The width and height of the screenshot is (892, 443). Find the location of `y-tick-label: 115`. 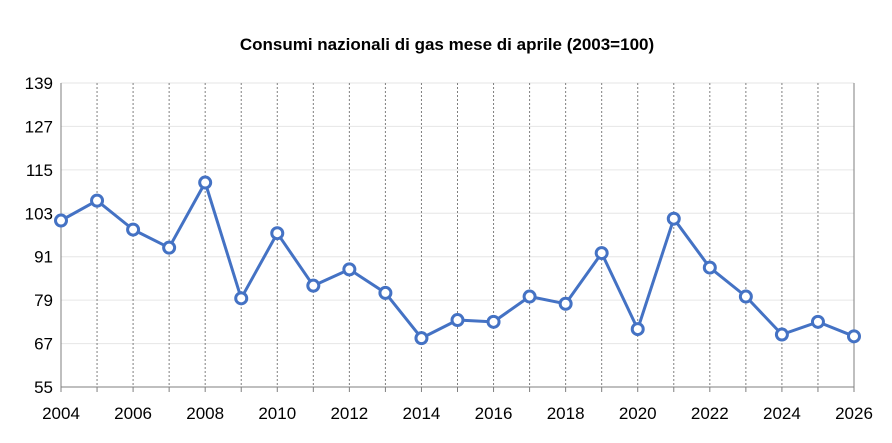

y-tick-label: 115 is located at coordinates (39, 170).